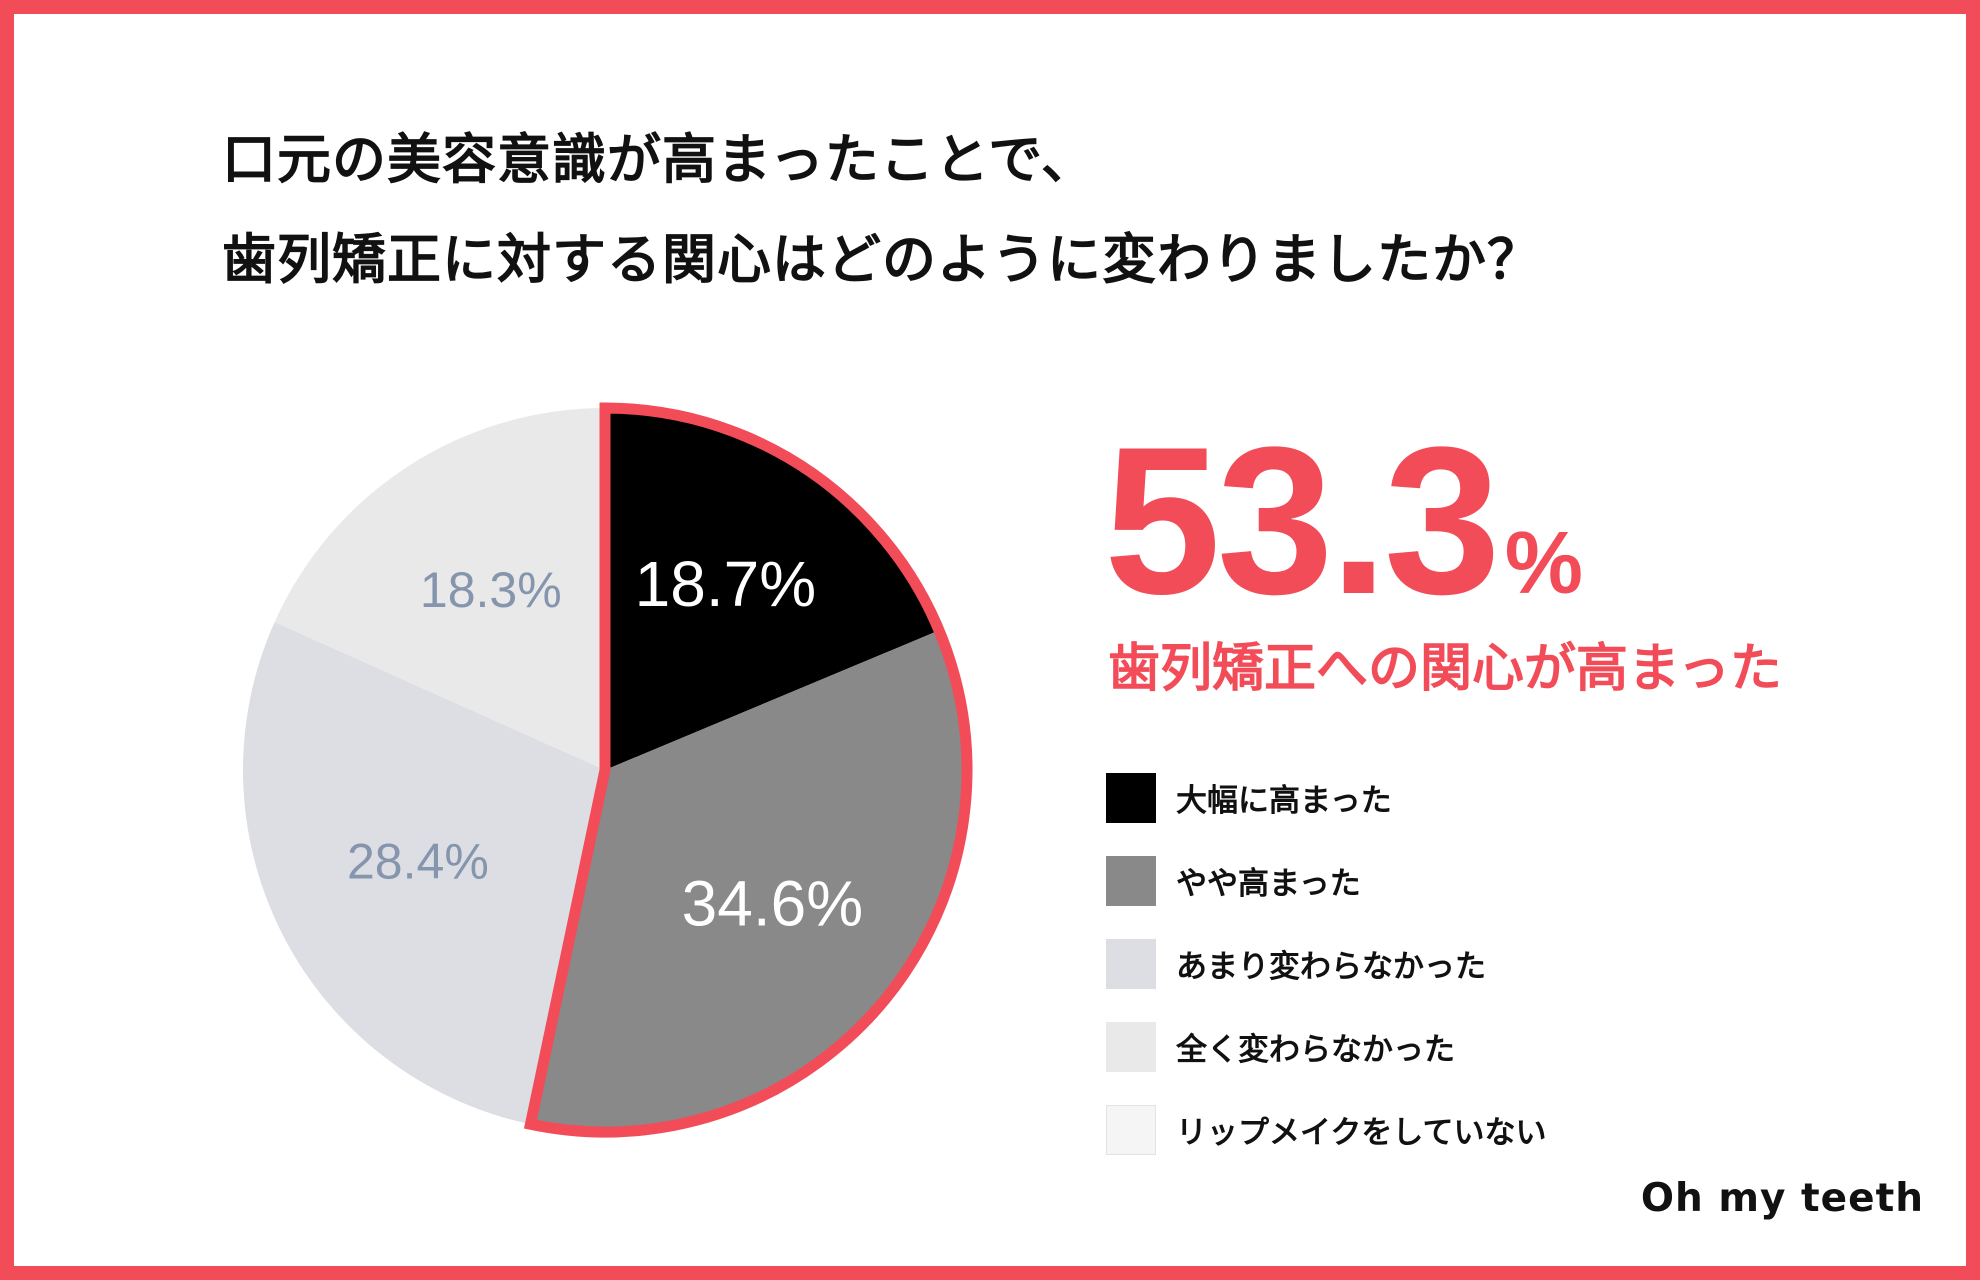 Image resolution: width=1980 pixels, height=1280 pixels. I want to click on pie-value-label-3: 28.4%, so click(418, 862).